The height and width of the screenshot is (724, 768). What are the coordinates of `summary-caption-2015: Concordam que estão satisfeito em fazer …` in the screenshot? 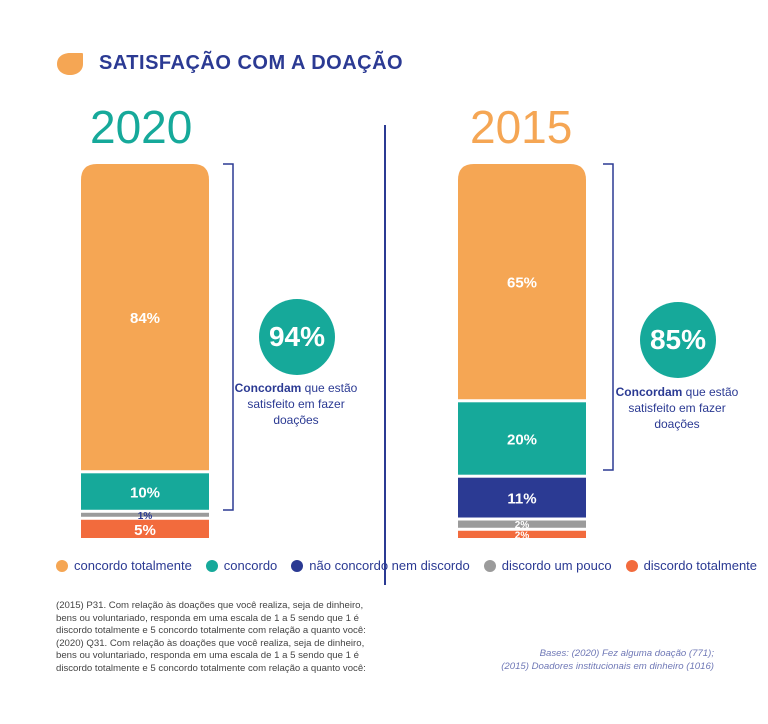 It's located at (677, 408).